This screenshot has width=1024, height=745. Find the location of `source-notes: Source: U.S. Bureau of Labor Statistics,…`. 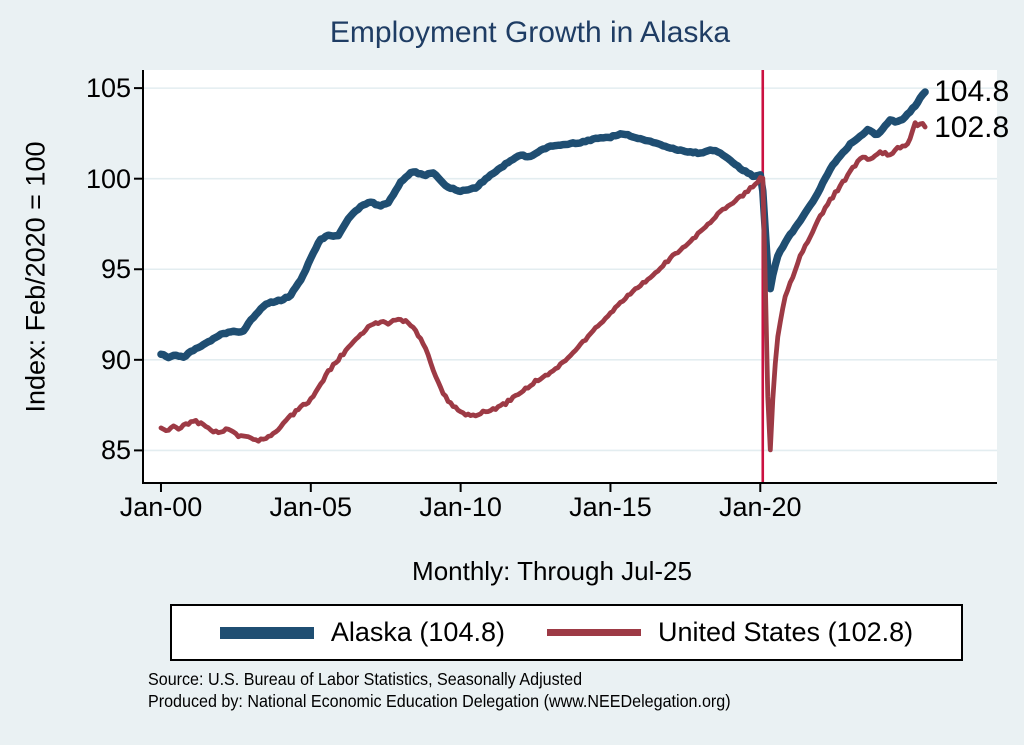

source-notes: Source: U.S. Bureau of Labor Statistics,… is located at coordinates (439, 690).